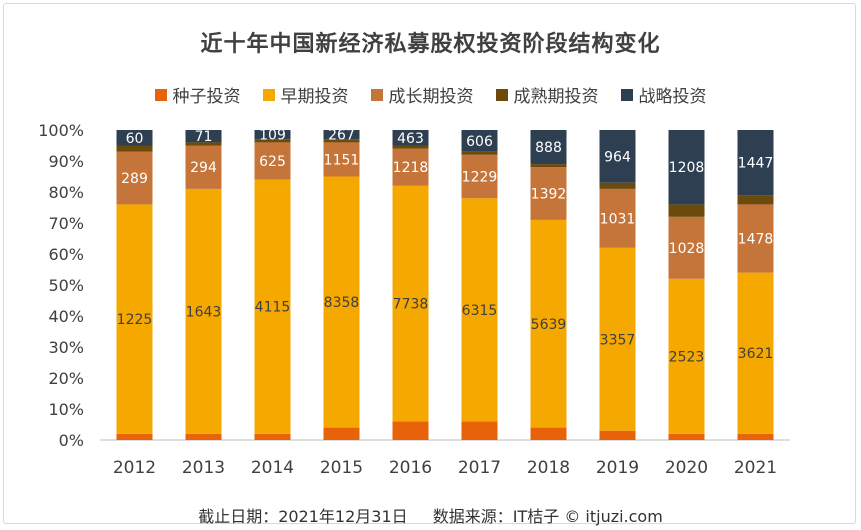 Image resolution: width=861 pixels, height=530 pixels. I want to click on legend-label: 战略投资, so click(672, 97).